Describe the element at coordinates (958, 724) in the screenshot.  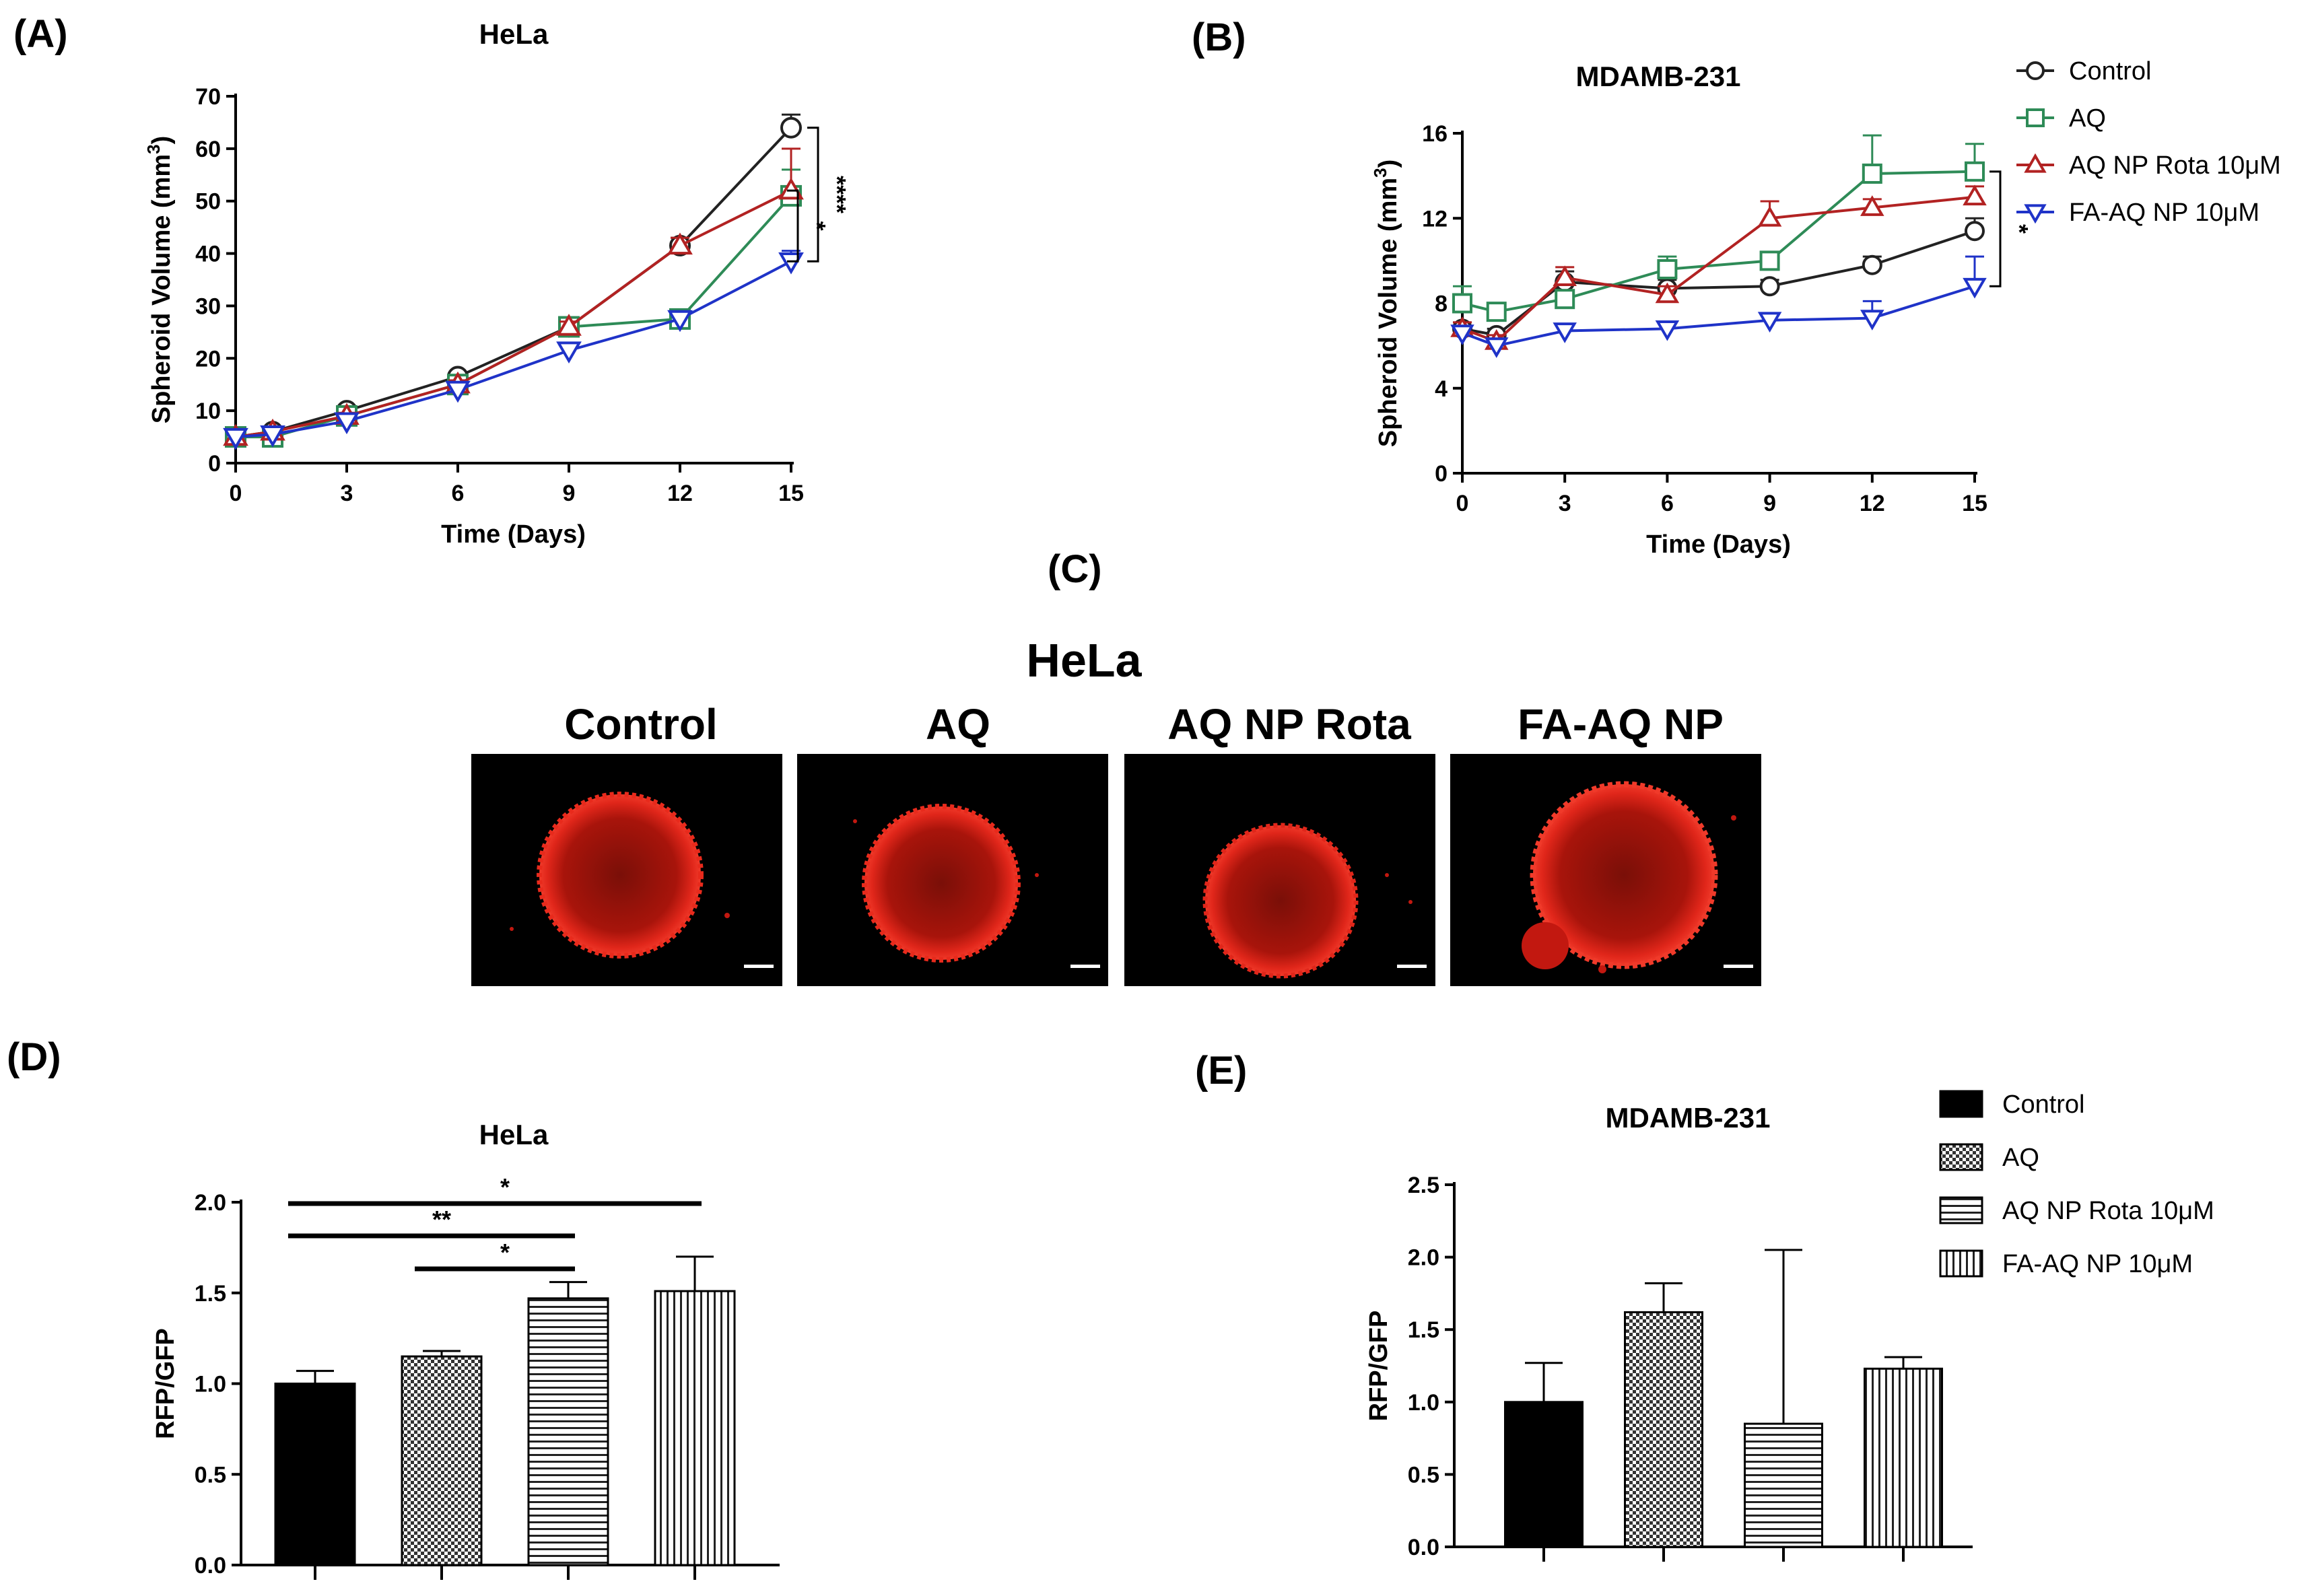
I see `image-label-aq: AQ` at that location.